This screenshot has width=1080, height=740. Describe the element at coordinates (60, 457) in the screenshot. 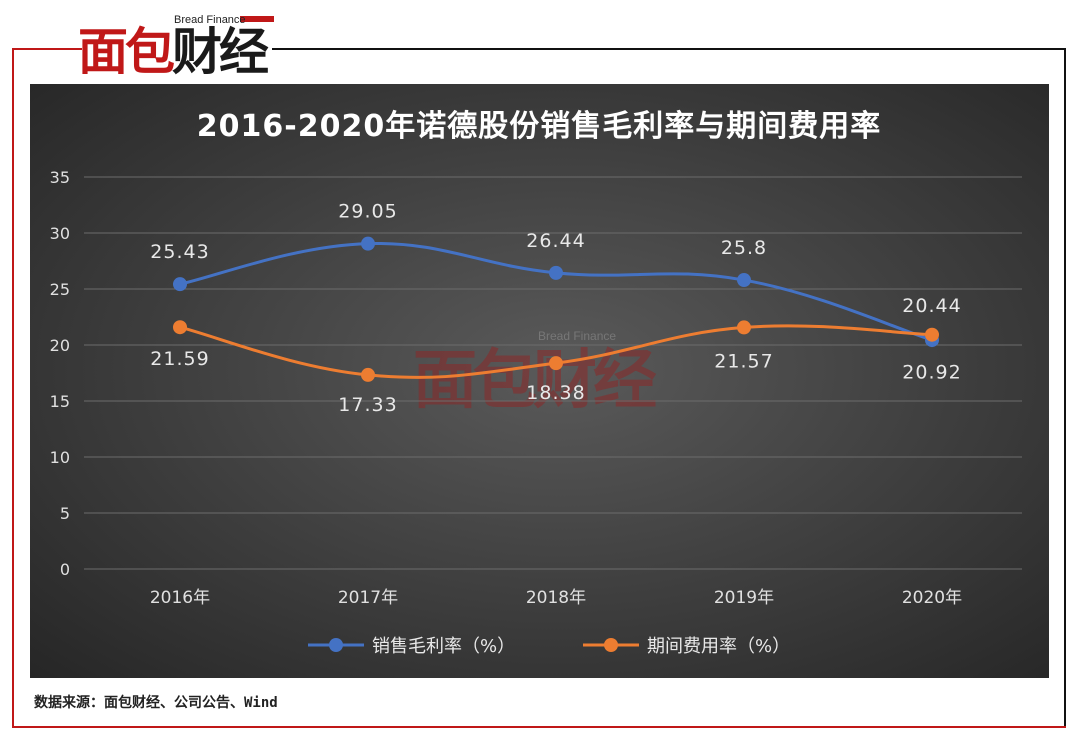

I see `y-tick-label: 10` at that location.